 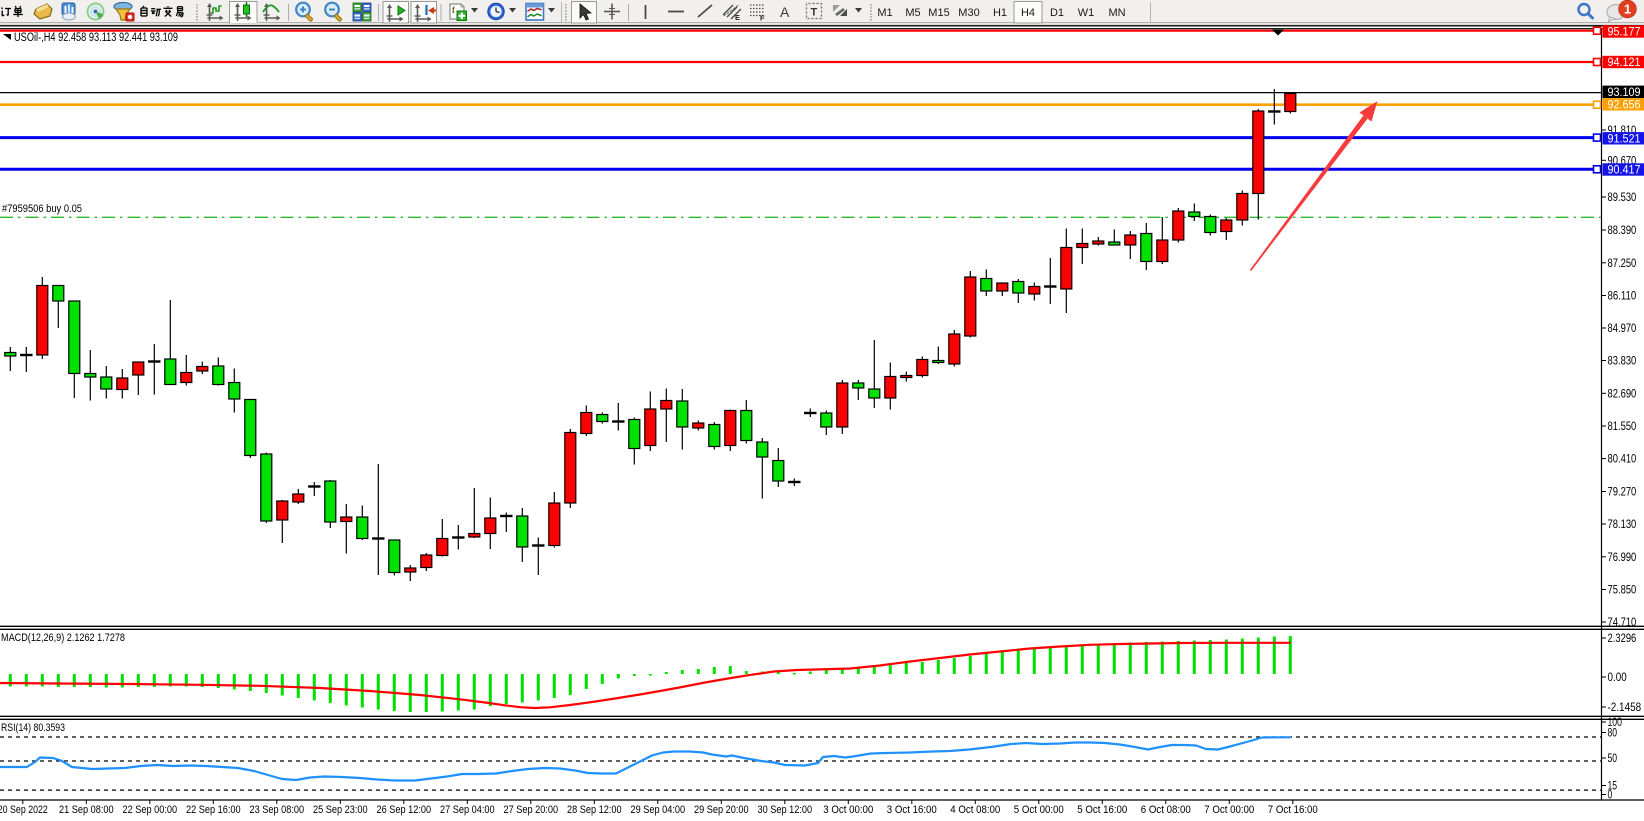 What do you see at coordinates (785, 810) in the screenshot?
I see `svg-text: 30 Sep 12:00` at bounding box center [785, 810].